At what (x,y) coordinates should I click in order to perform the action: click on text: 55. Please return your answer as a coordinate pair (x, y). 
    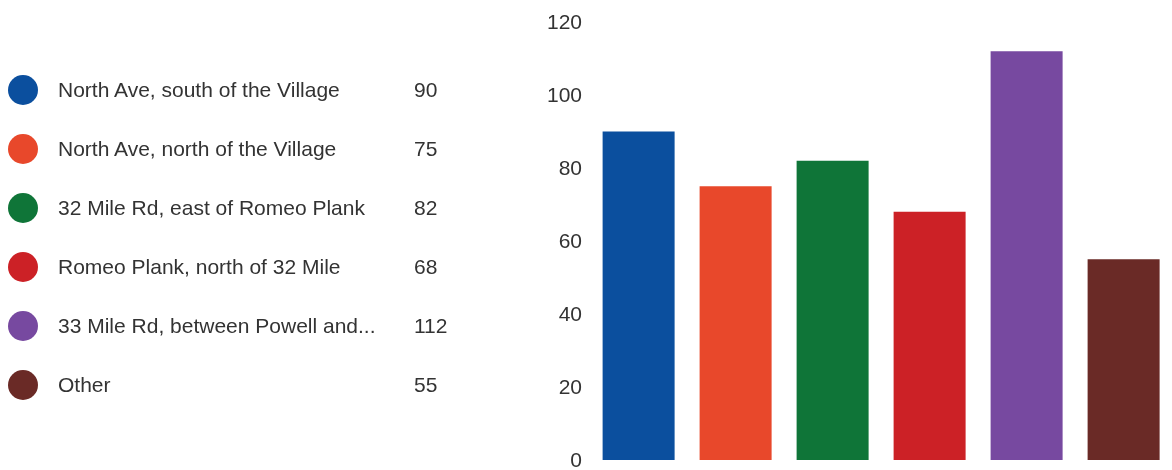
    Looking at the image, I should click on (426, 384).